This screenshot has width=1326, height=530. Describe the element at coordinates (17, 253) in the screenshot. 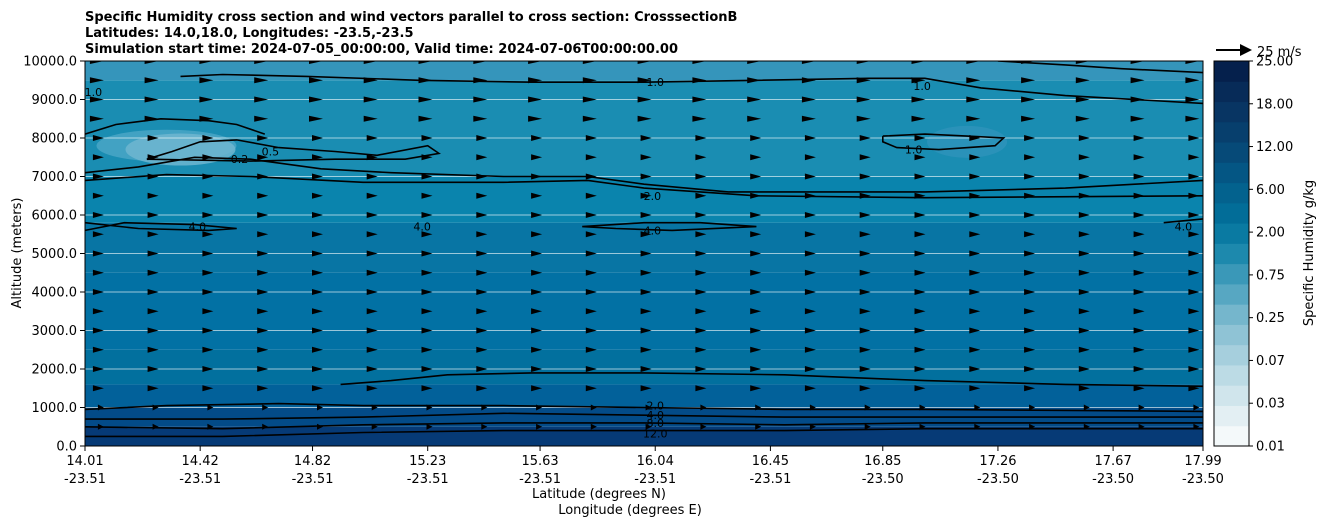

I see `y-axis-label: Altitude (meters)` at that location.